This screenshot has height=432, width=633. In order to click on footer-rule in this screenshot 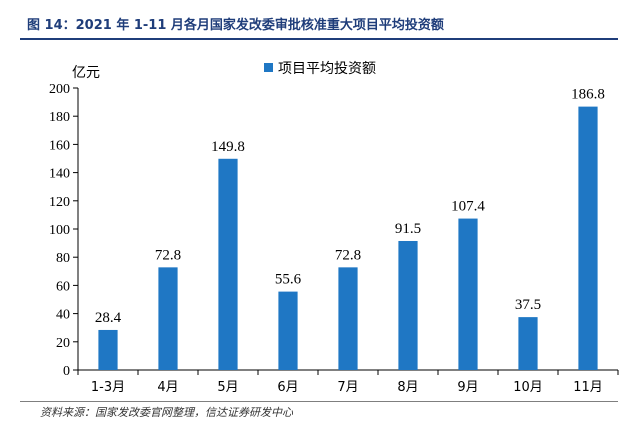, I will do `click(319, 401)`.